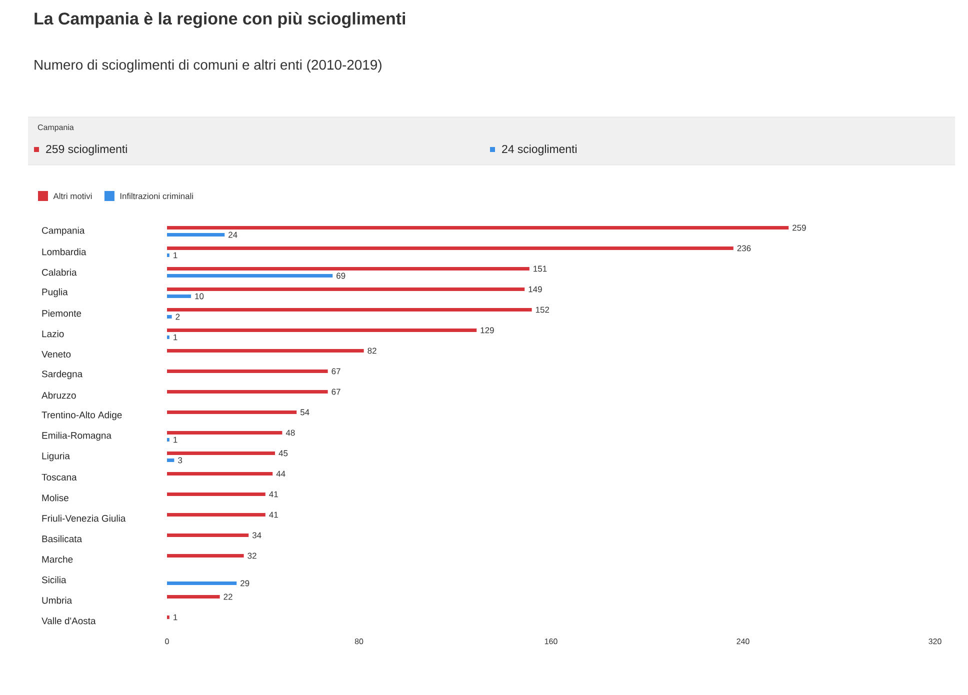 The height and width of the screenshot is (695, 968). I want to click on y-tick-label: Molise, so click(55, 498).